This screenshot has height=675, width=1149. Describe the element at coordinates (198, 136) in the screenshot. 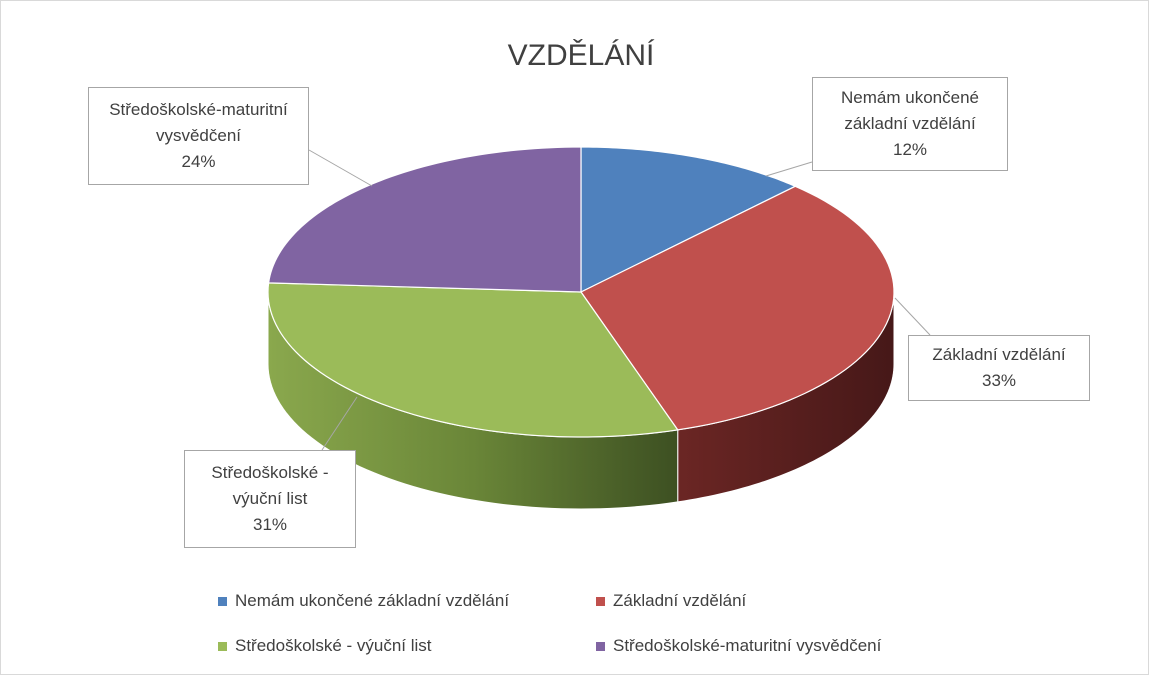

I see `data-label: Středoškolské-maturitní vysvědčení 24%` at that location.